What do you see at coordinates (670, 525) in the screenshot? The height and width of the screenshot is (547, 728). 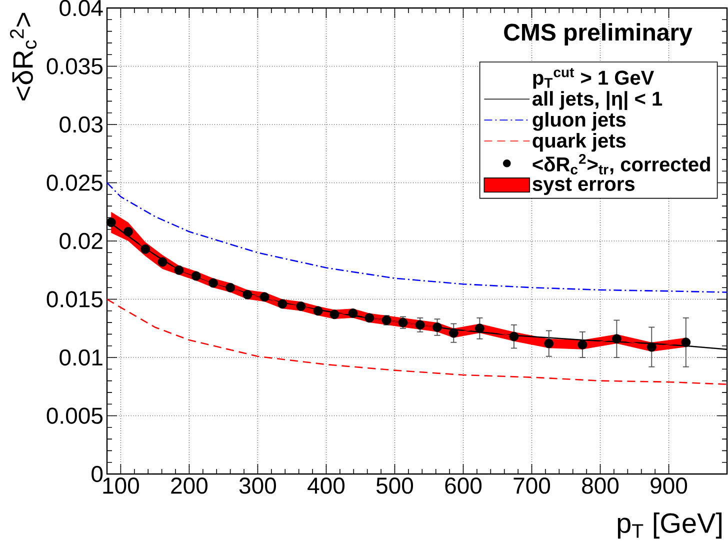 I see `x-axis-title: p$_{T}$ [GeV]` at bounding box center [670, 525].